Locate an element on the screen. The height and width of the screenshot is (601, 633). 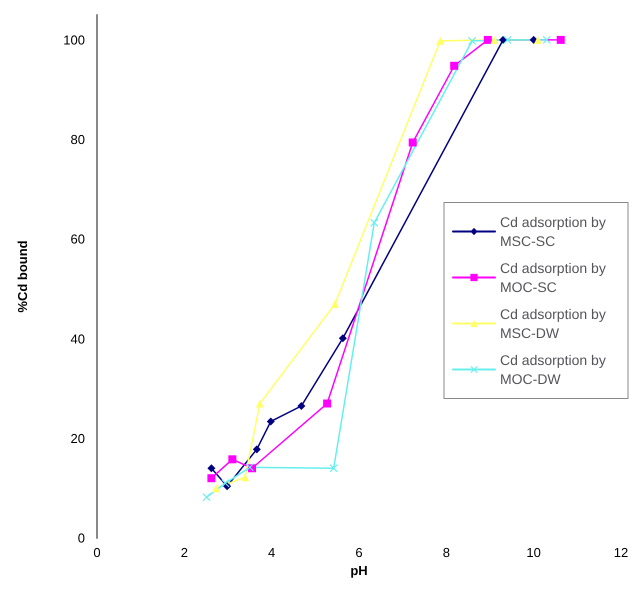
x-axis-title: pH is located at coordinates (359, 570).